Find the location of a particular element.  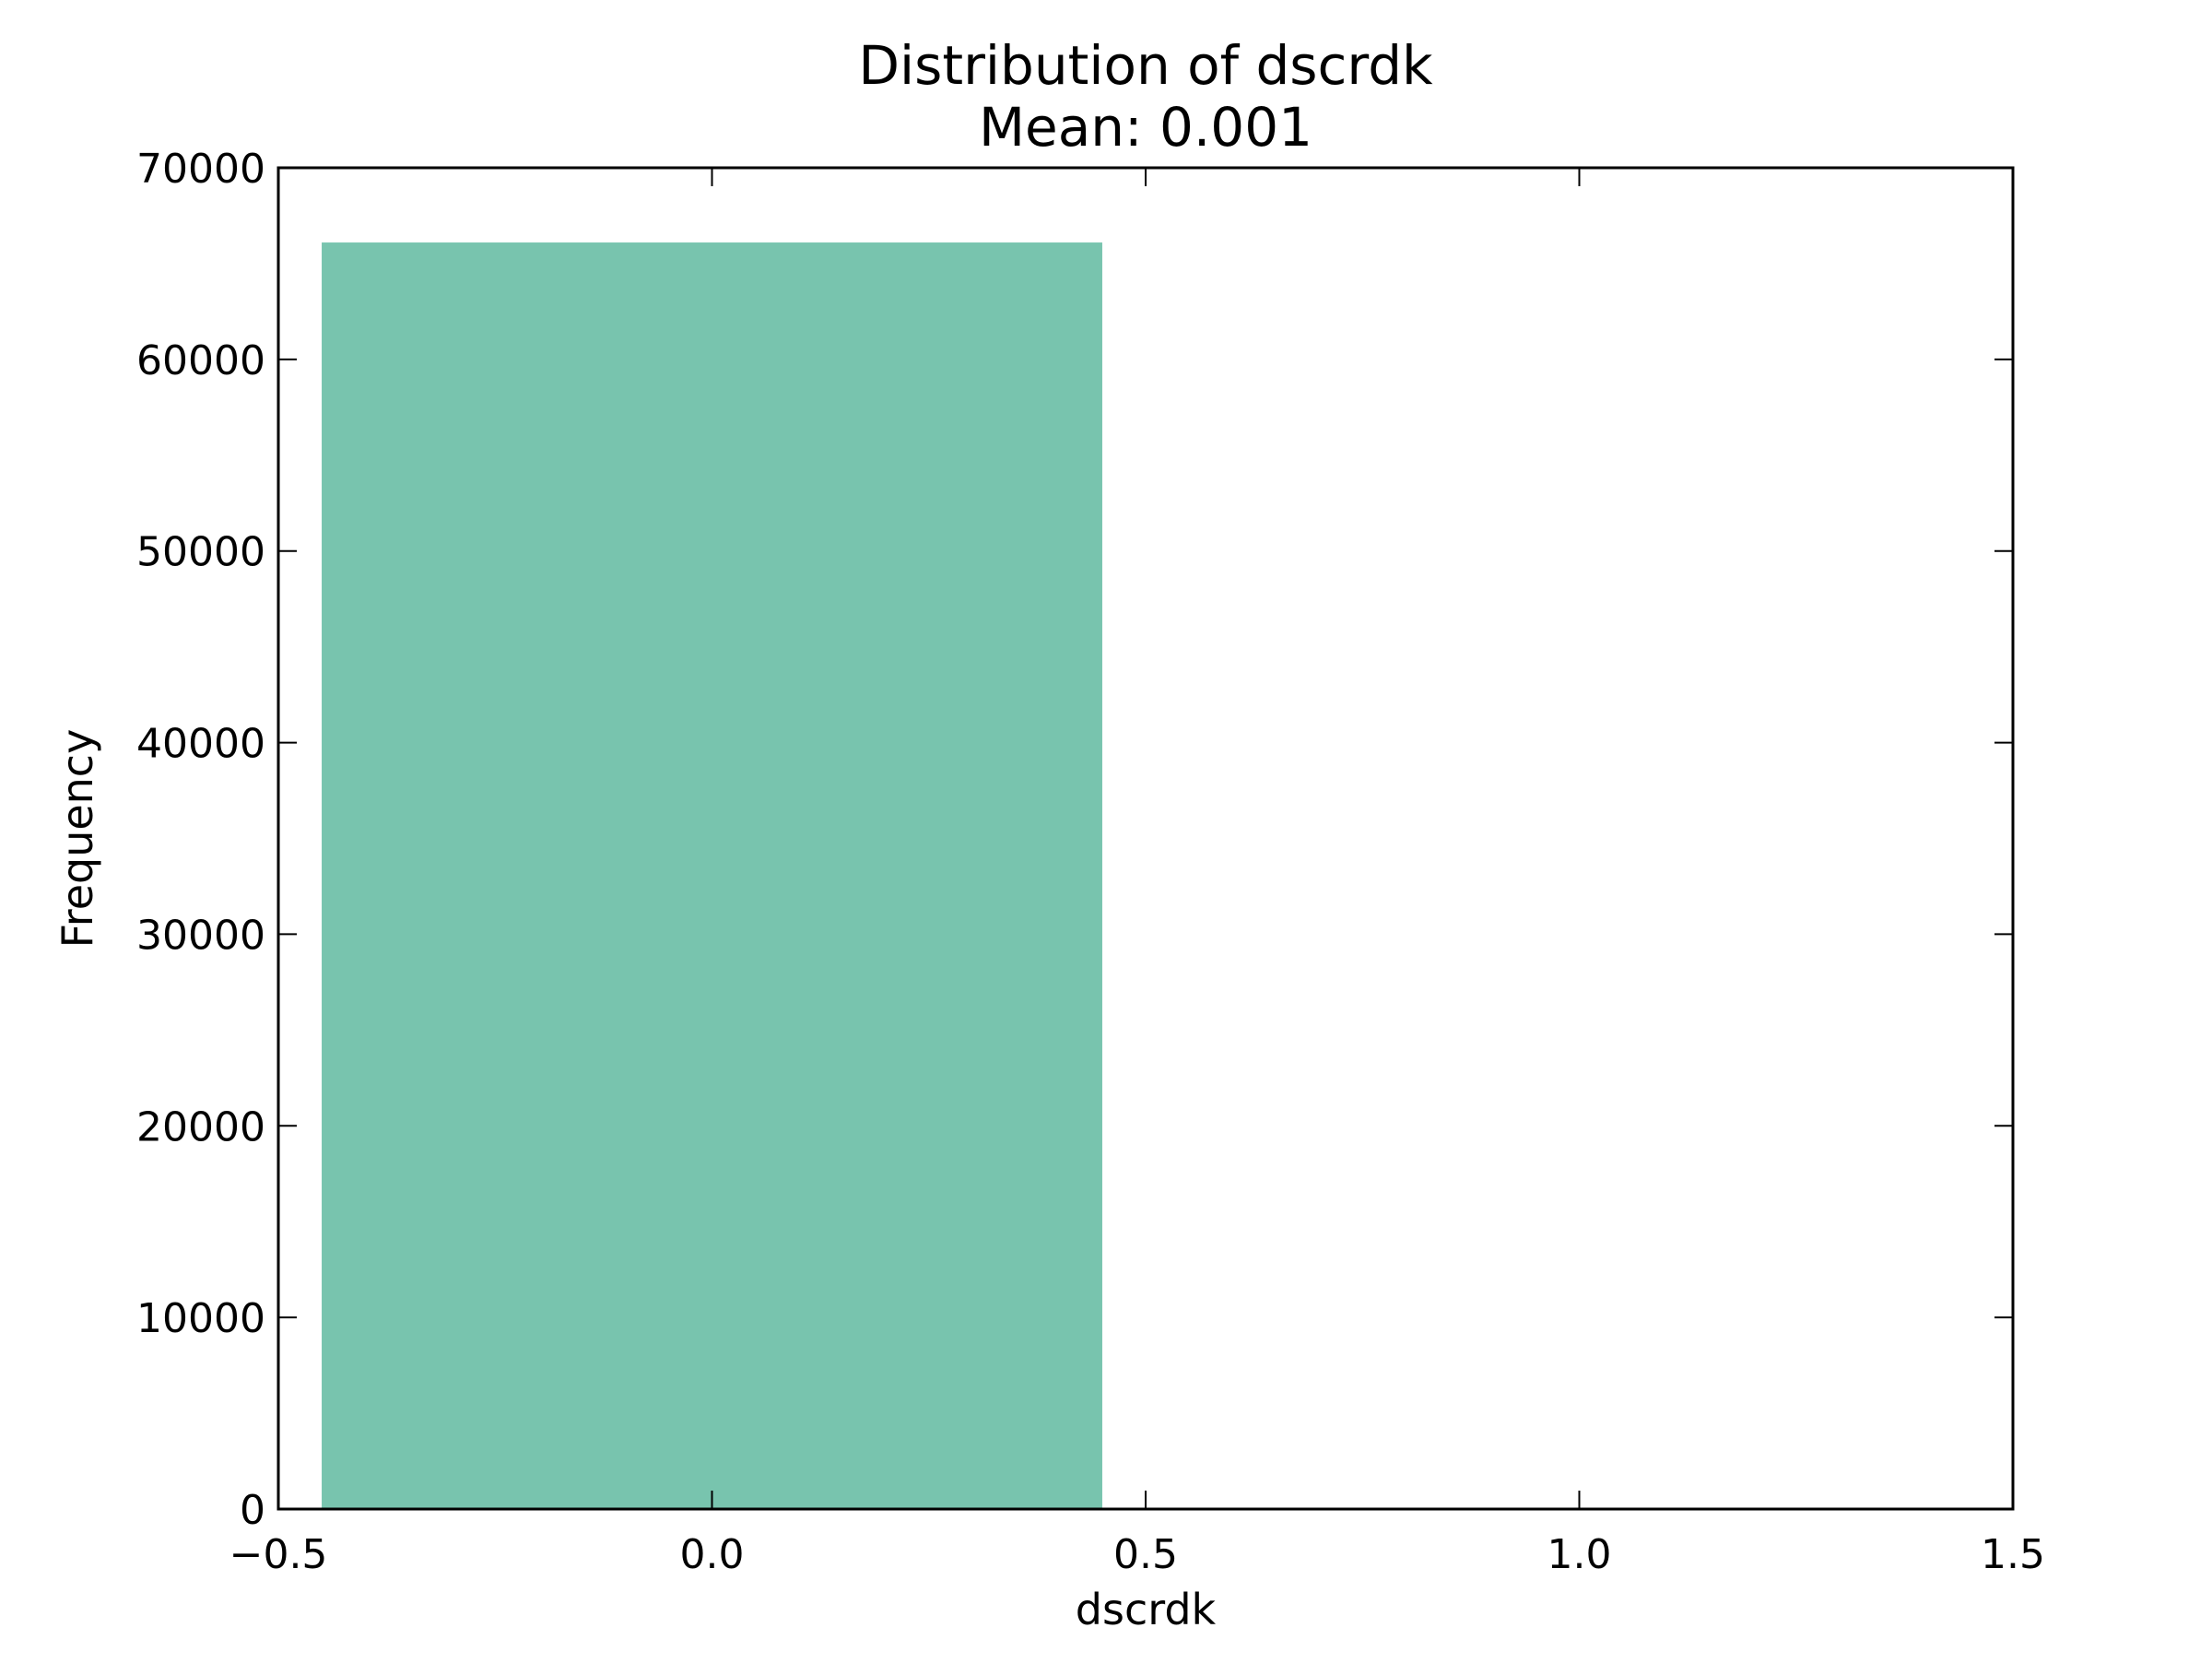

chart-title: Distribution of dscrdk is located at coordinates (1145, 65).